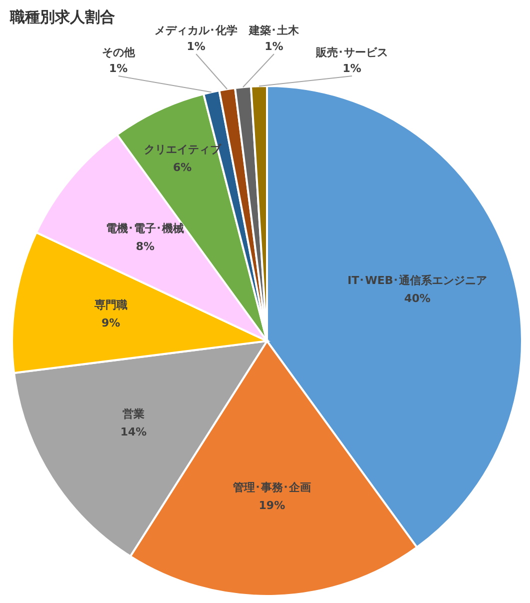  I want to click on slice-label: 営業, so click(133, 414).